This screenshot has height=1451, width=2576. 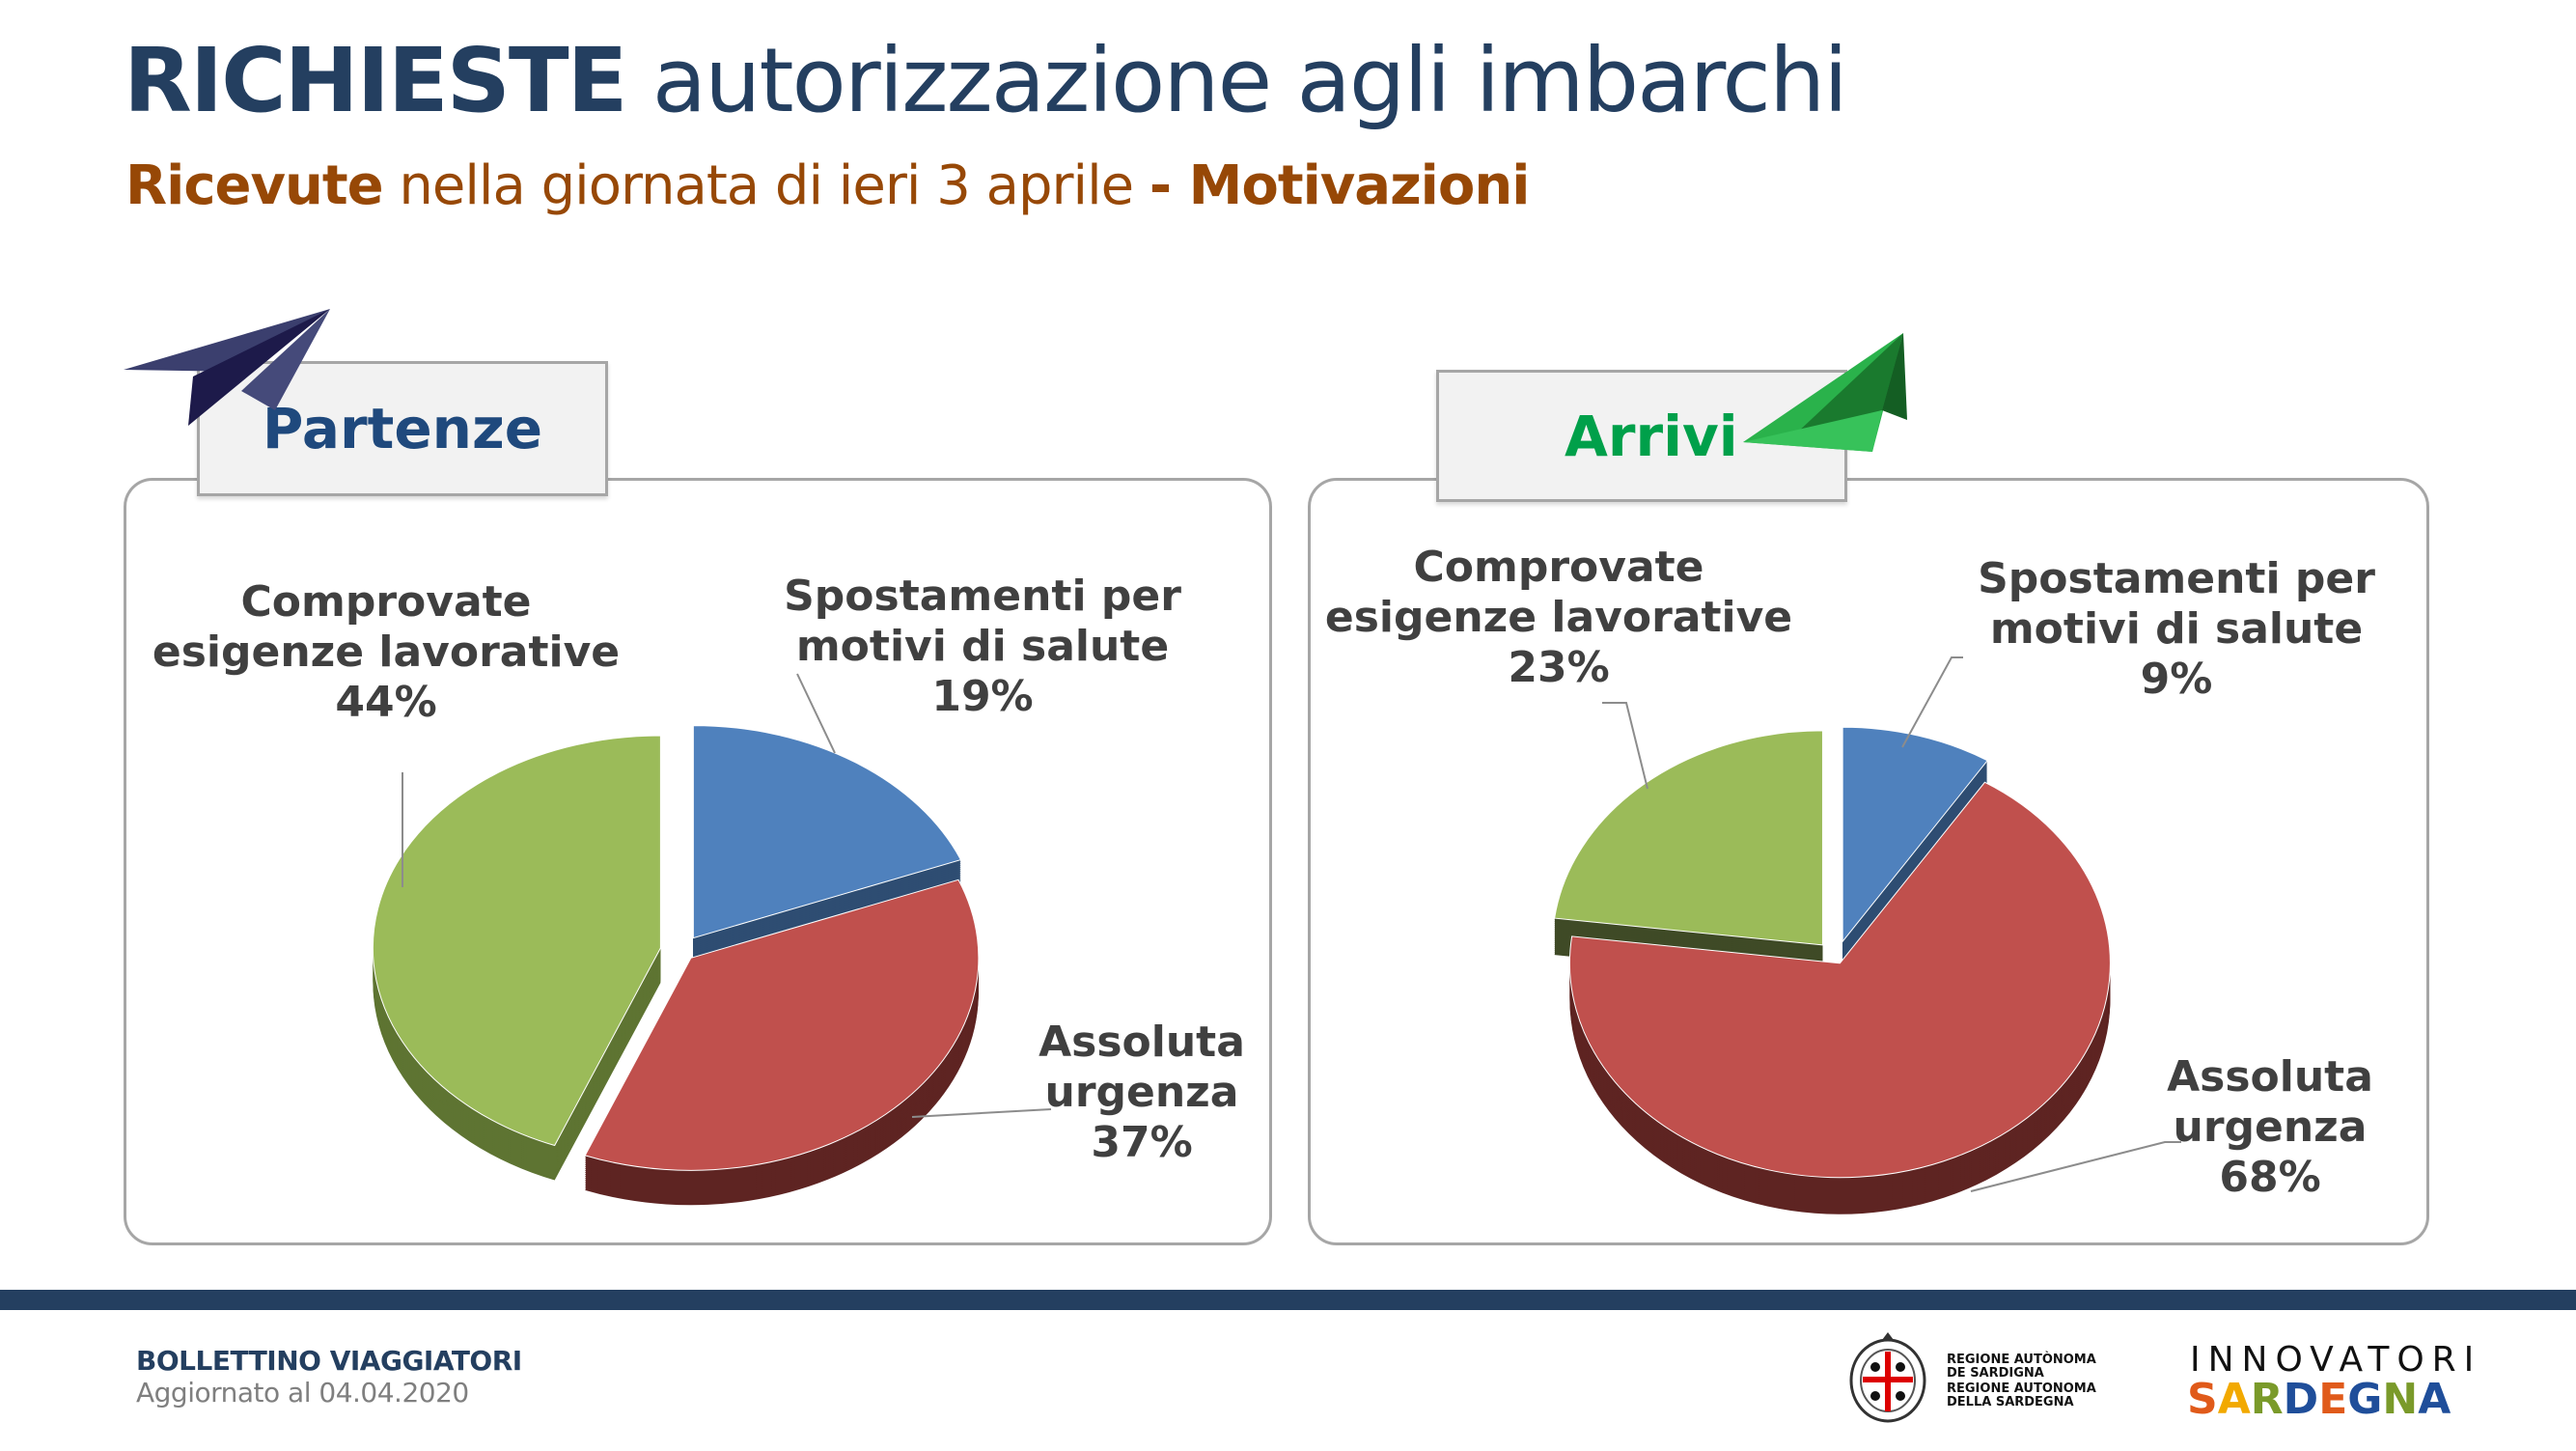 I want to click on partenze-tab: Partenze, so click(x=402, y=428).